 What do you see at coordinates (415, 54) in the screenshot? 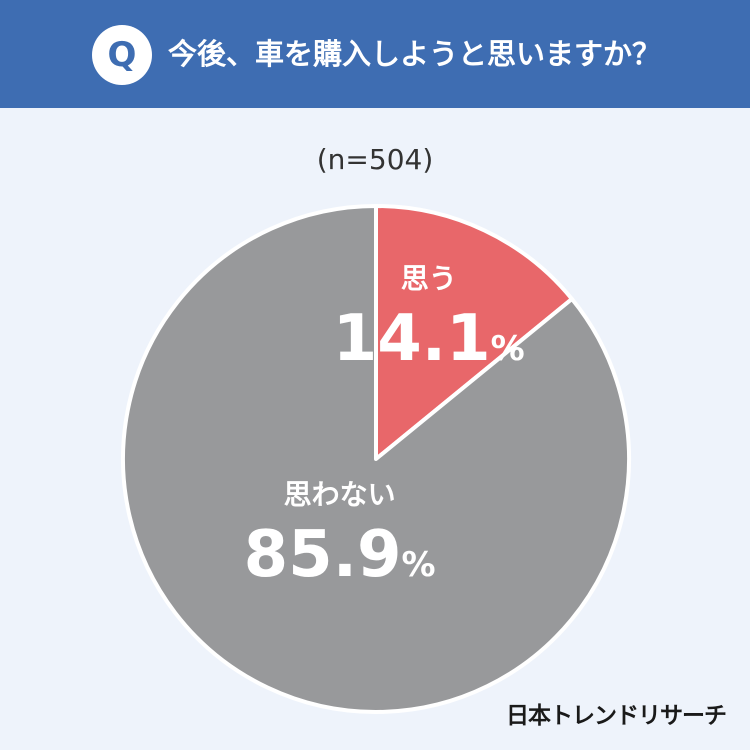
I see `question-text: 今後、車を購入しようと思いますか？` at bounding box center [415, 54].